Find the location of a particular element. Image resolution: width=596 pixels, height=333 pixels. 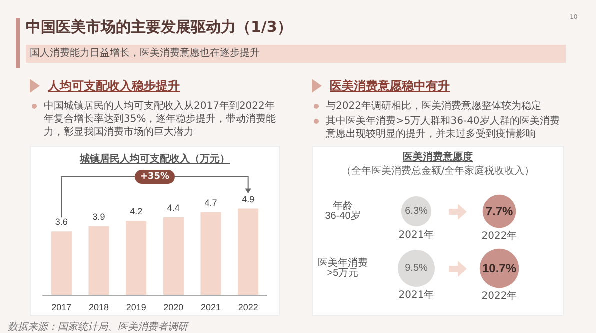

text: 与2022年调研相比，医美消费意愿整体较为稳定 is located at coordinates (433, 106).